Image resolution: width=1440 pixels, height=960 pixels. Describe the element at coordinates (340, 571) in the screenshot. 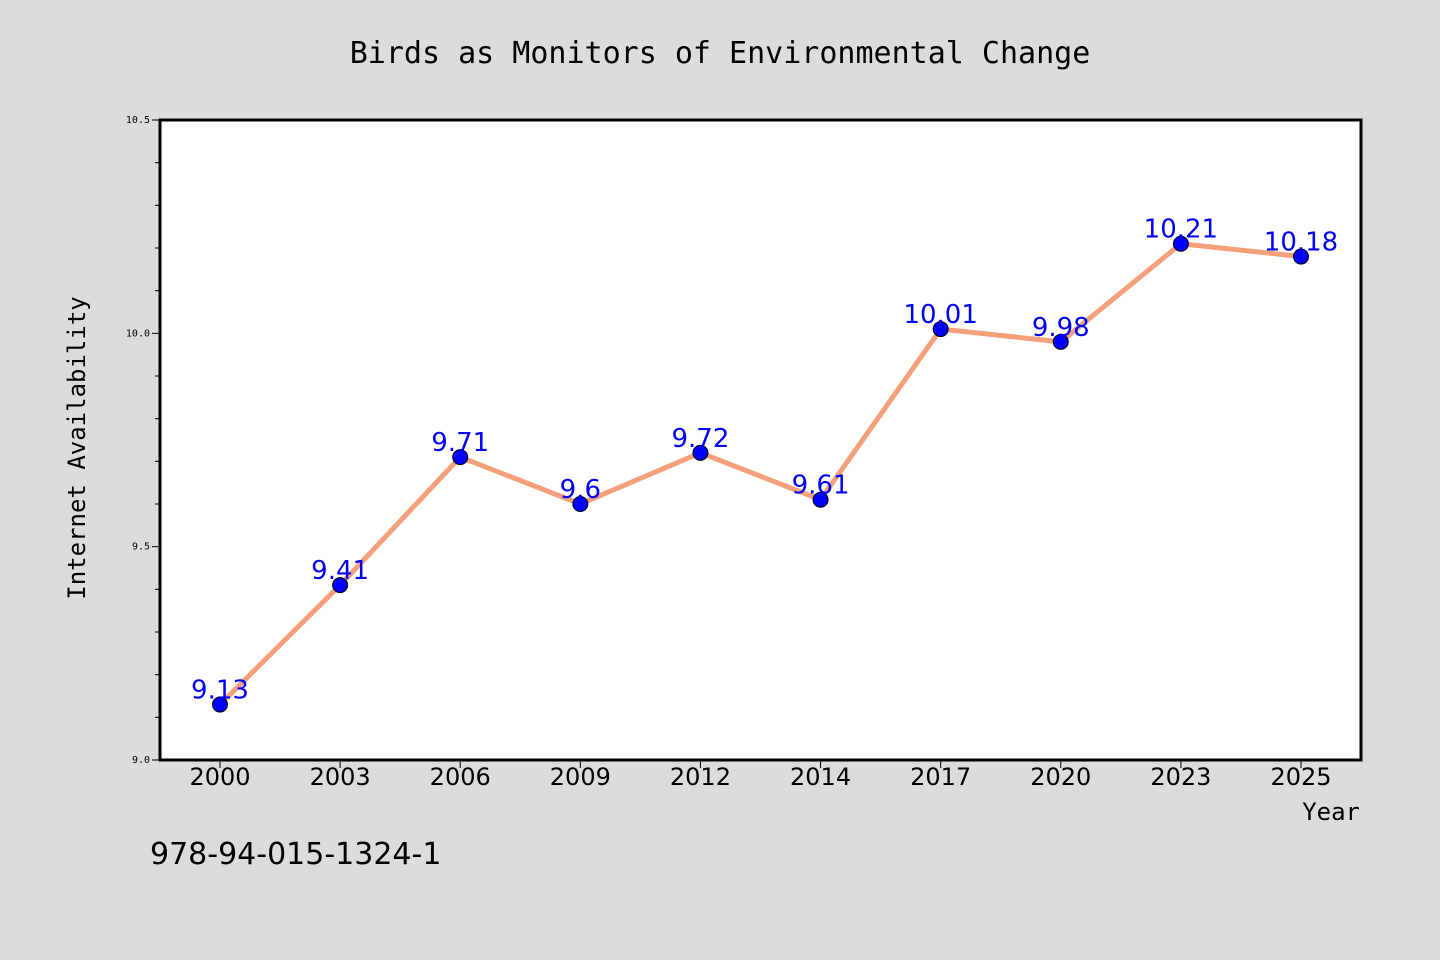

I see `data-label: 9.41` at that location.